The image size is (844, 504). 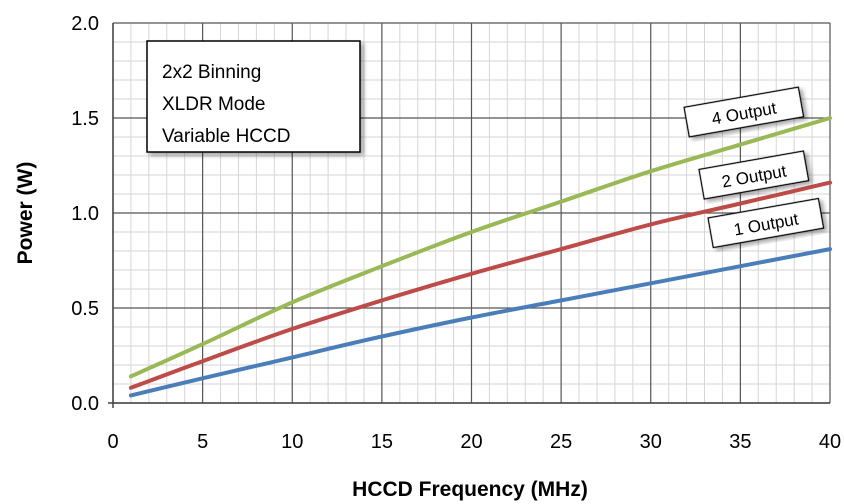 I want to click on series-label-1-output: 1 Output, so click(x=766, y=223).